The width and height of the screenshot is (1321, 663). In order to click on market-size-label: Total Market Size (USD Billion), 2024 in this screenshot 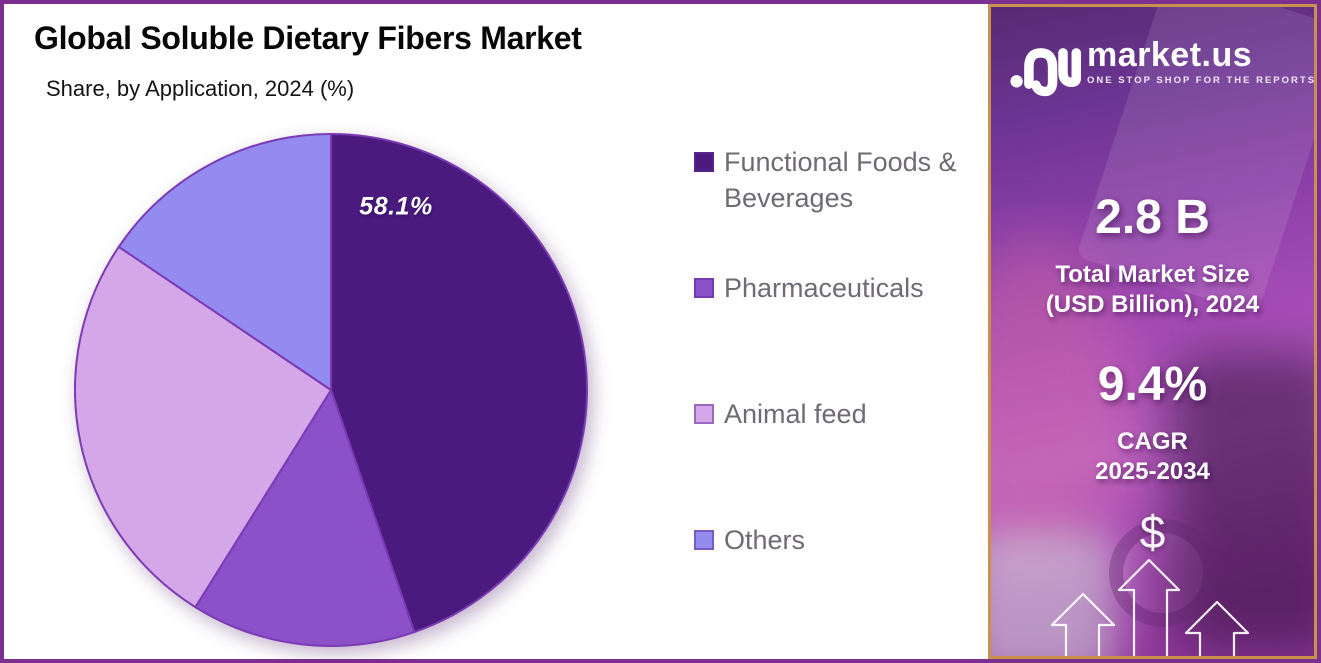, I will do `click(1152, 290)`.